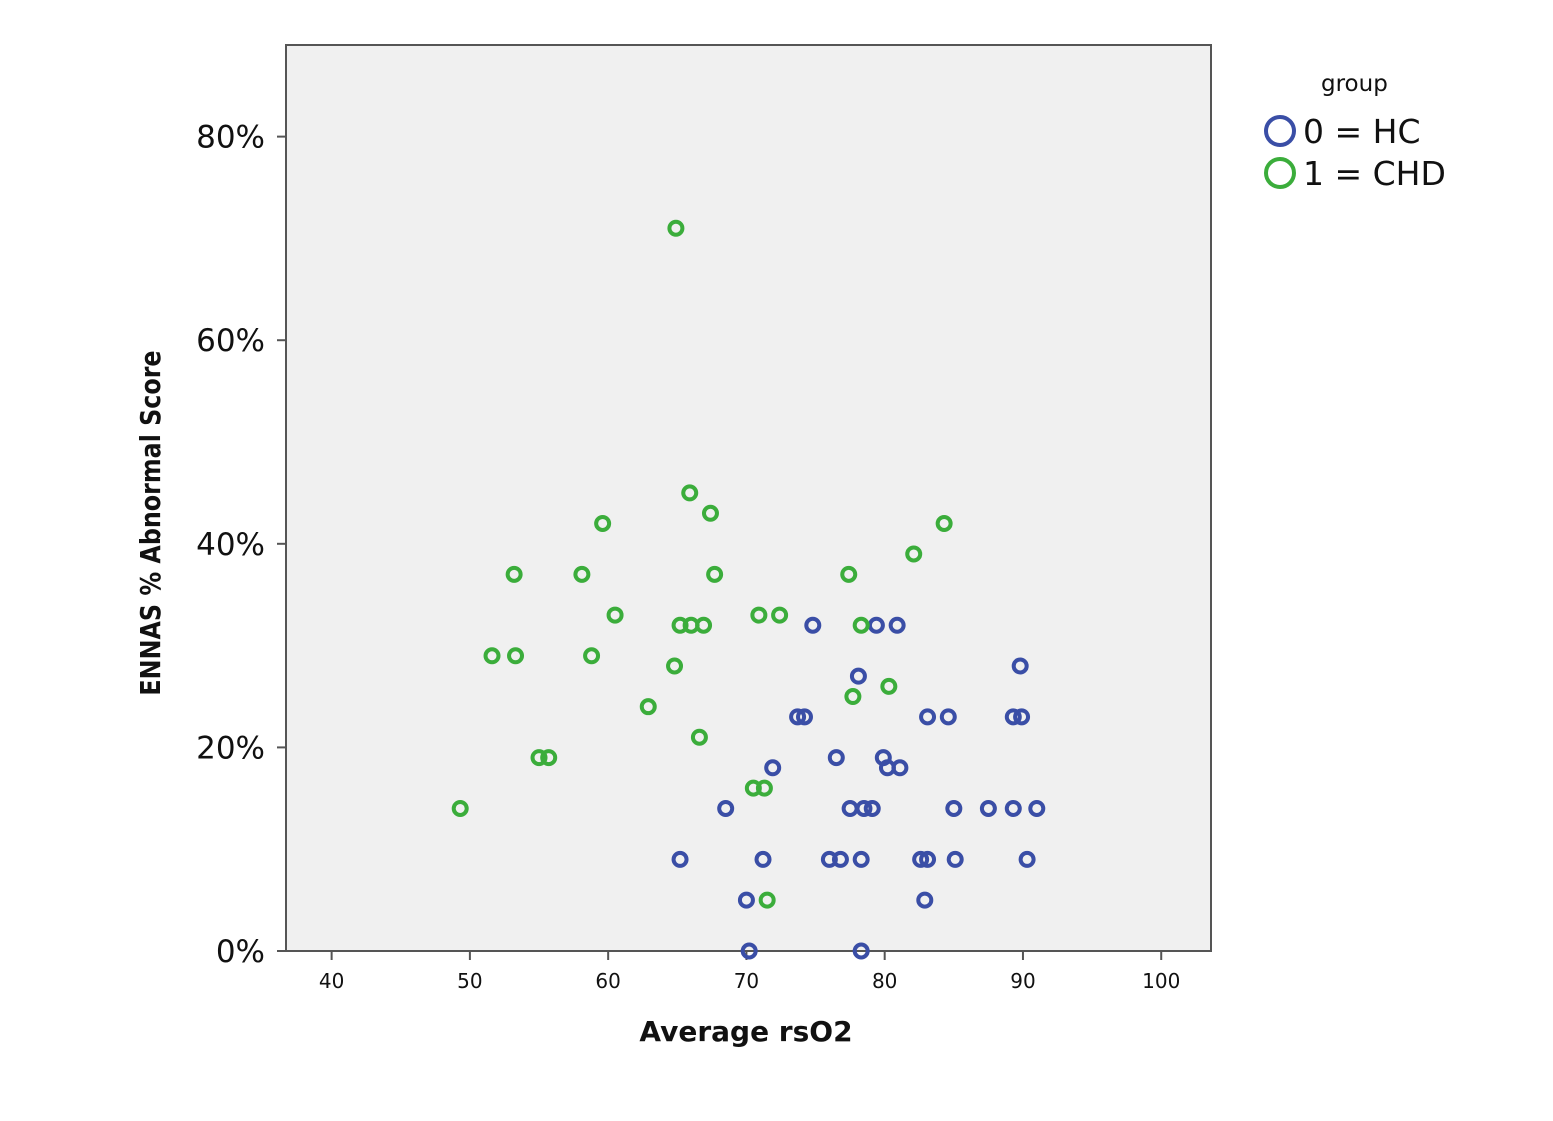 The image size is (1553, 1121). What do you see at coordinates (331, 981) in the screenshot?
I see `x-tick-label: 40` at bounding box center [331, 981].